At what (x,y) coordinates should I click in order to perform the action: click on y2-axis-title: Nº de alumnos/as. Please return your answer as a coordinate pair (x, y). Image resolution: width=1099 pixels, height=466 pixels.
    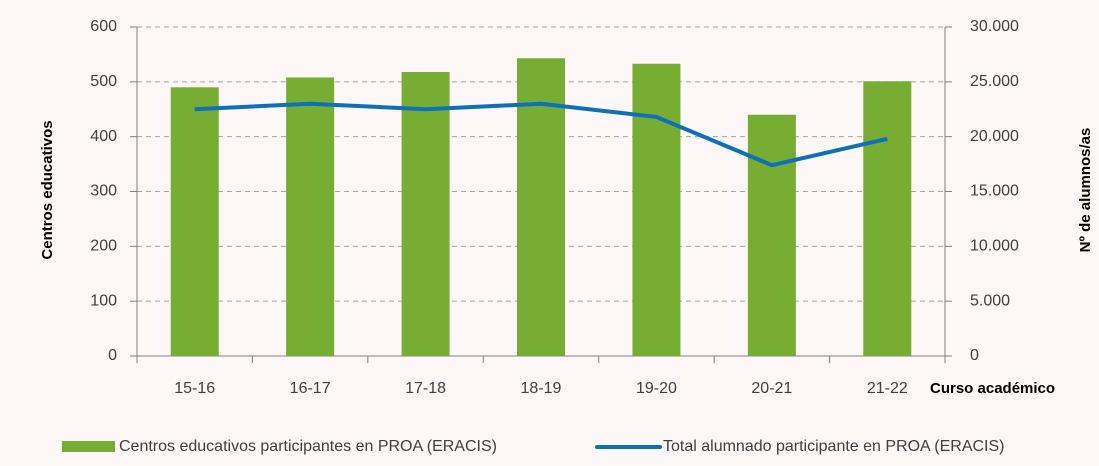
    Looking at the image, I should click on (1085, 190).